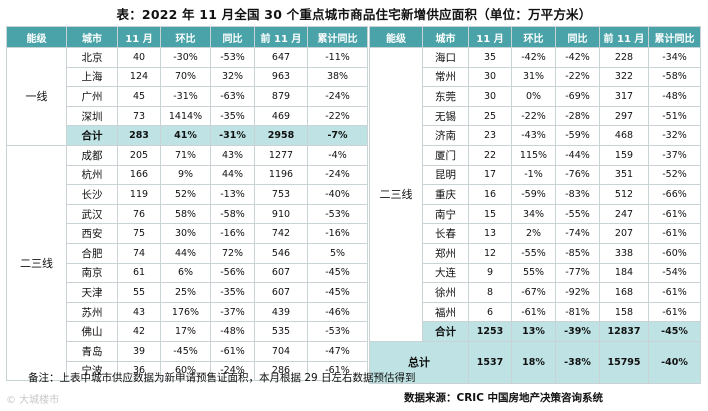  What do you see at coordinates (139, 57) in the screenshot?
I see `nov-value-cell: 40` at bounding box center [139, 57].